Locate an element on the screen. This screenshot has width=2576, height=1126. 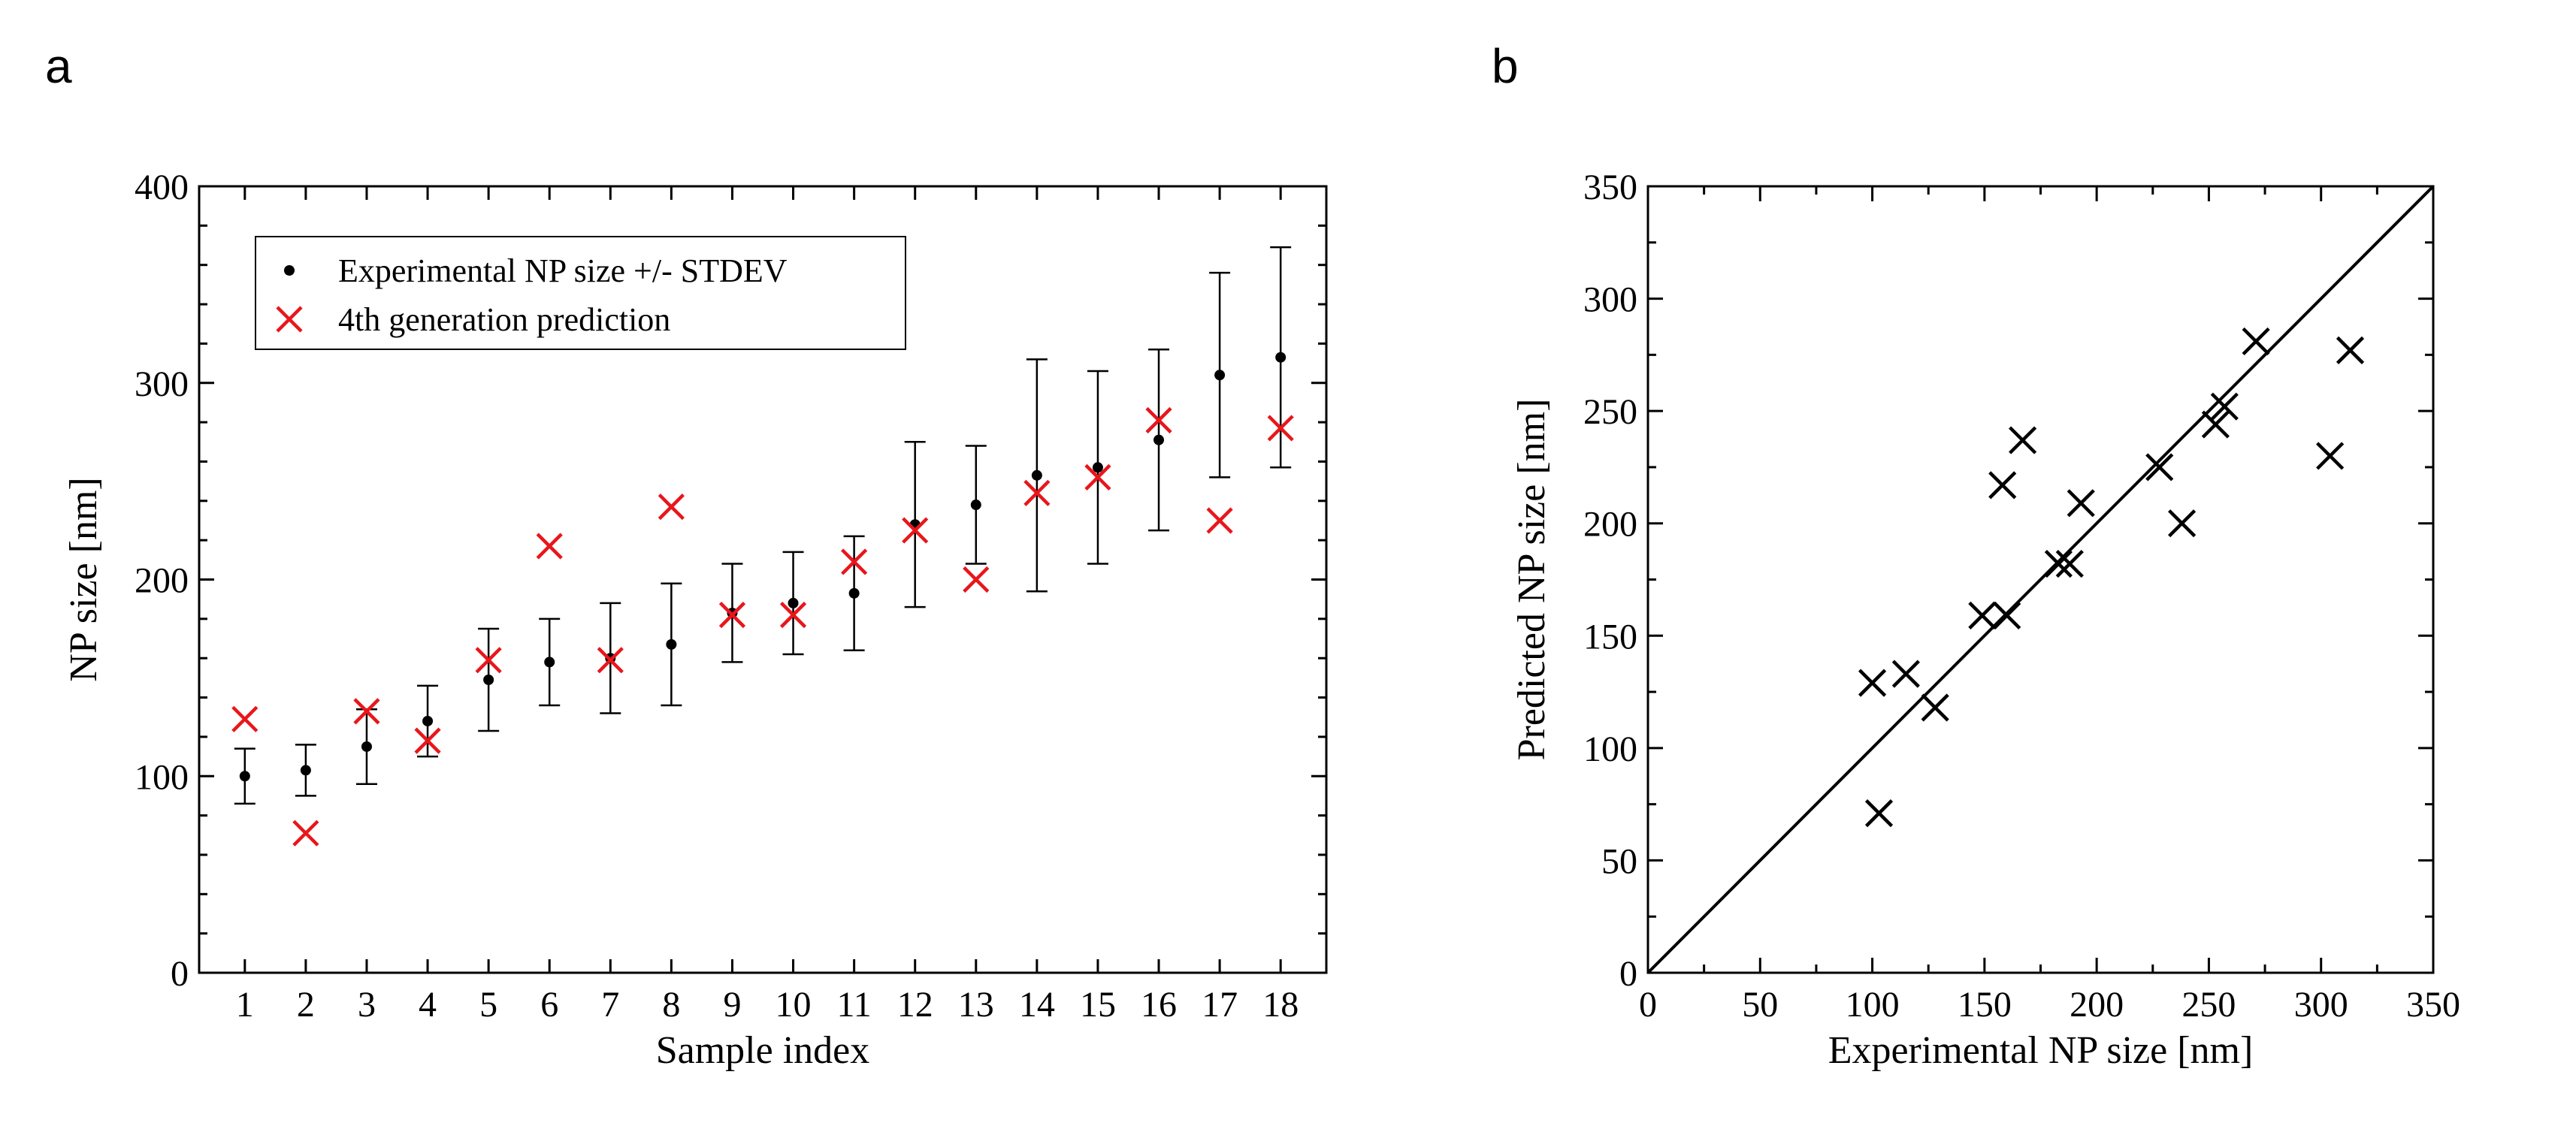
chart-a-x-tick-label: 8 is located at coordinates (671, 1005).